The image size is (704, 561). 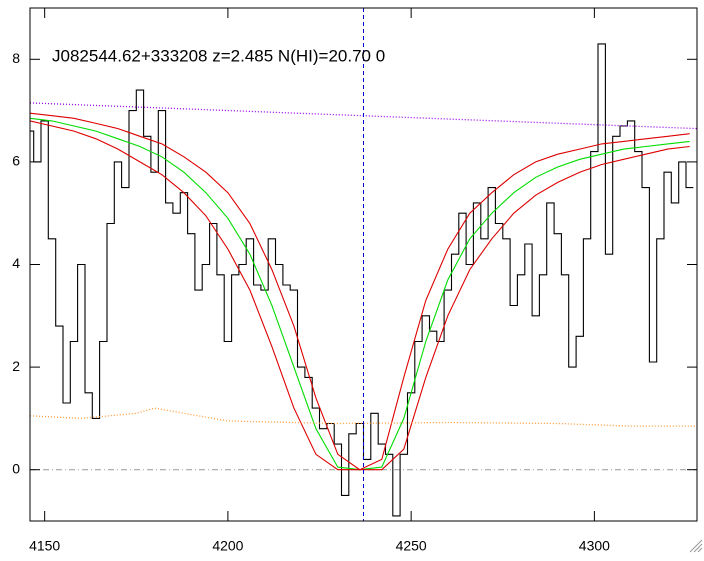 What do you see at coordinates (218, 55) in the screenshot?
I see `chart-title: J082544.62+333208 z=2.485 N(HI)=20.70 0` at bounding box center [218, 55].